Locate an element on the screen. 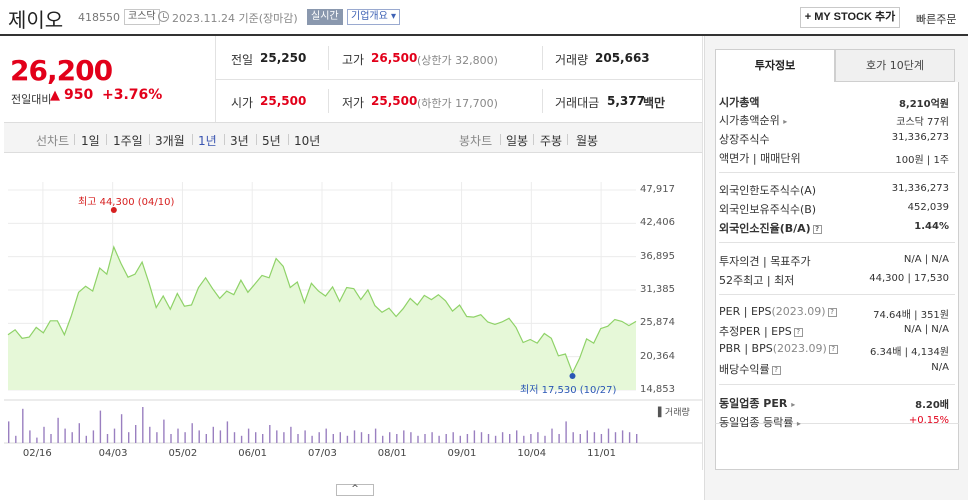 This screenshot has height=500, width=968. tab-10year: 10년 is located at coordinates (307, 141).